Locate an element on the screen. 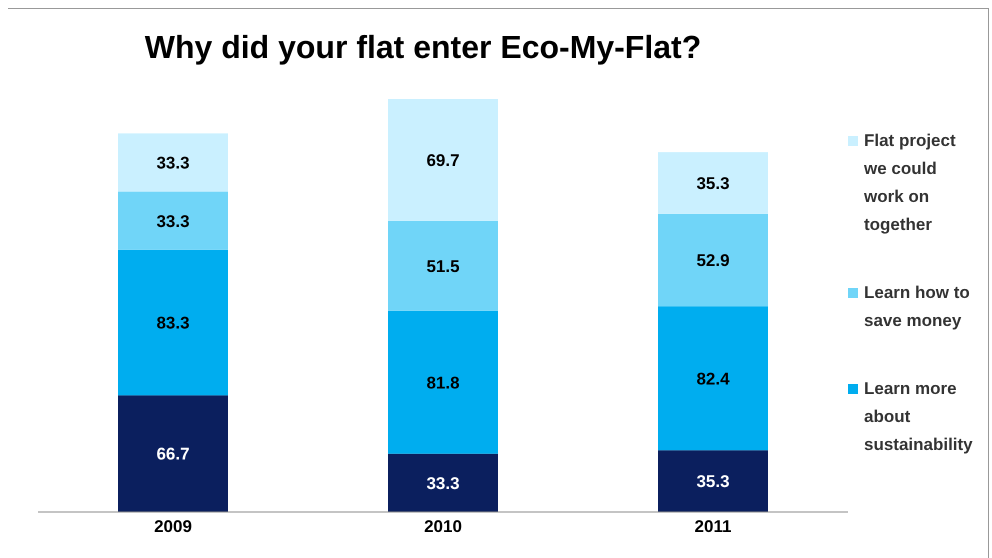 The width and height of the screenshot is (992, 558). x-tick-label: 2011 is located at coordinates (713, 526).